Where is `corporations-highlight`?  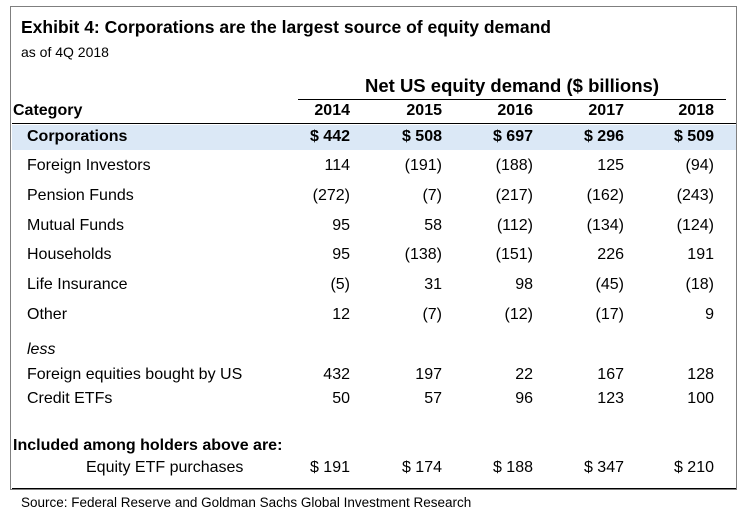
corporations-highlight is located at coordinates (374, 137).